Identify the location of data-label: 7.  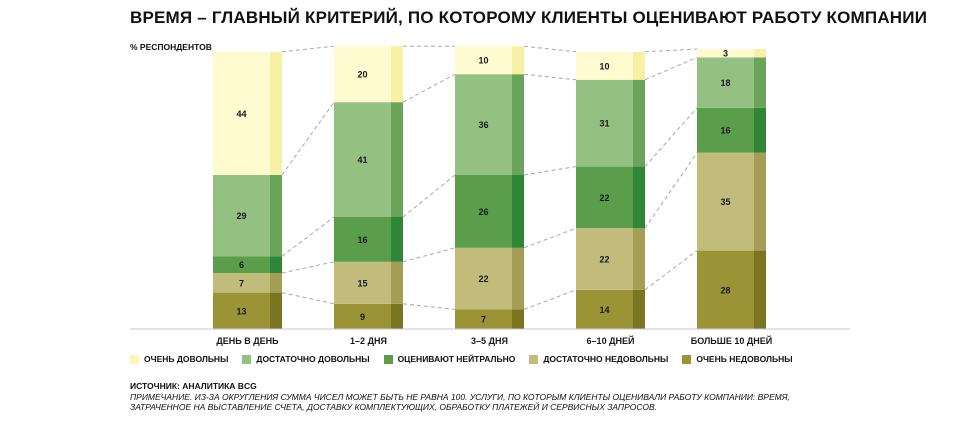
(483, 320).